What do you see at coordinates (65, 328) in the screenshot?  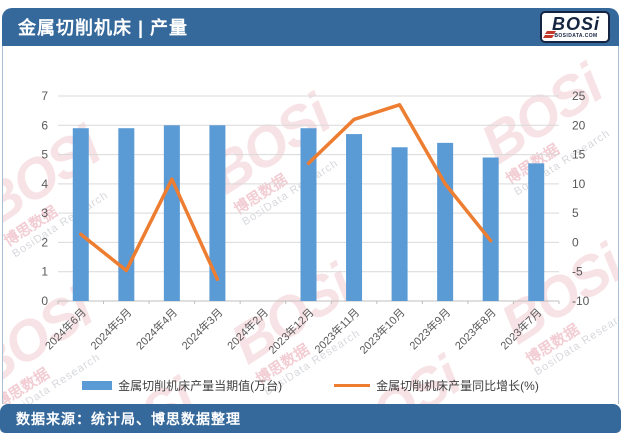 I see `x-axis-category-label: 2024年6月` at bounding box center [65, 328].